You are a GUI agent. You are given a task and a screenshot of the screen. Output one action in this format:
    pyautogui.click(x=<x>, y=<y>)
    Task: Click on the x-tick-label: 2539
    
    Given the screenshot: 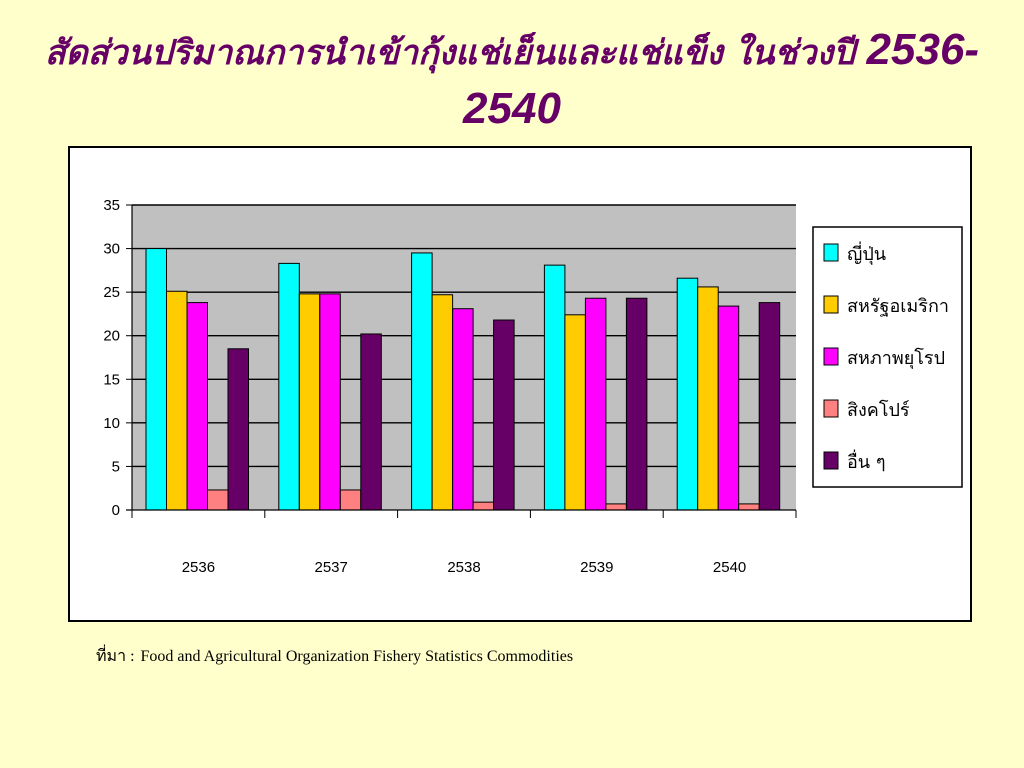 What is the action you would take?
    pyautogui.click(x=596, y=567)
    